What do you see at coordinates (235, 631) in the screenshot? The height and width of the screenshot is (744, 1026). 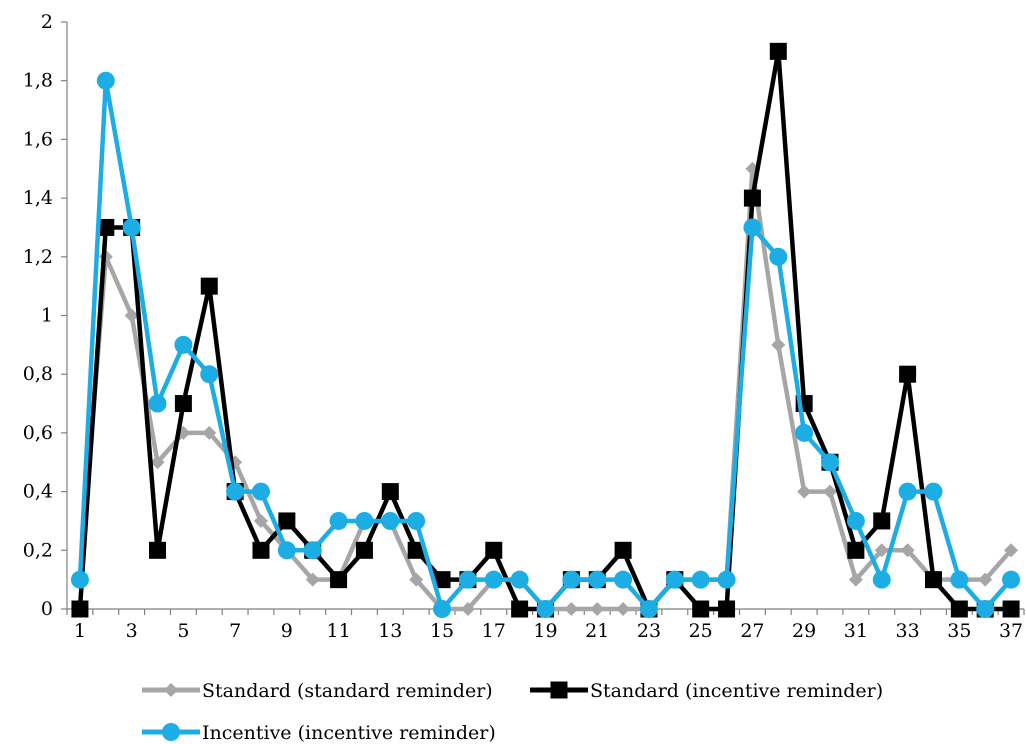 I see `x-tick-label: 7` at bounding box center [235, 631].